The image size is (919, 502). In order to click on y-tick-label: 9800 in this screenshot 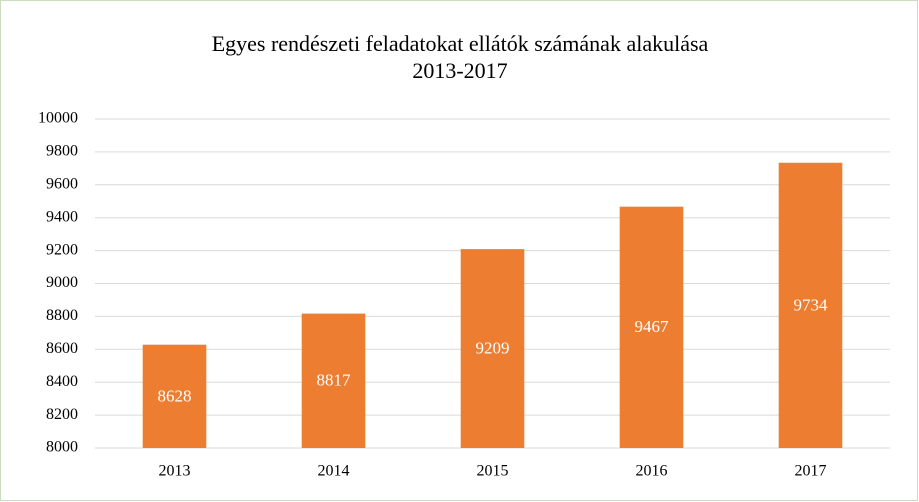, I will do `click(62, 151)`.